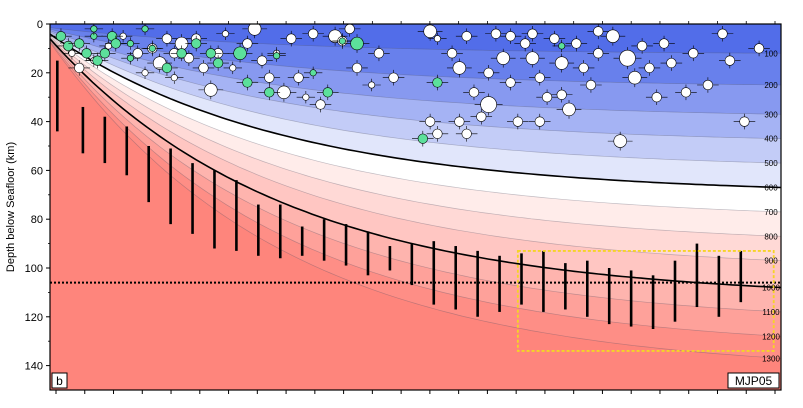 This screenshot has width=803, height=408. Describe the element at coordinates (771, 336) in the screenshot. I see `isotherm-label-1200: 1200` at that location.